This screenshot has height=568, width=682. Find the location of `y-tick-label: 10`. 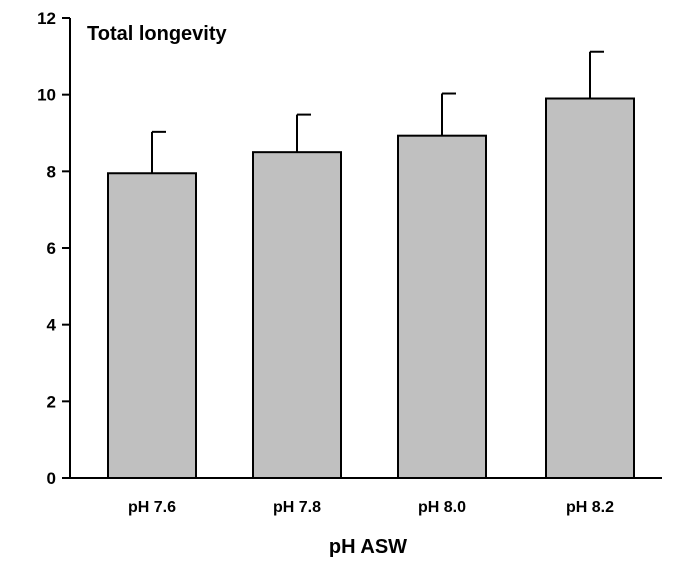

y-tick-label: 10 is located at coordinates (46, 95).